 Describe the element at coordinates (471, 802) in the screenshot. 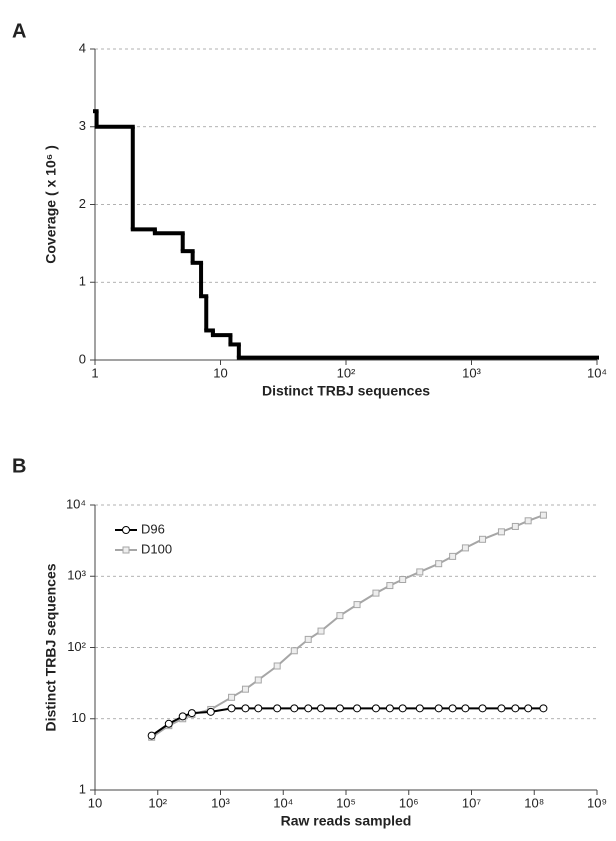

I see `x-tick-label: 10⁷` at that location.